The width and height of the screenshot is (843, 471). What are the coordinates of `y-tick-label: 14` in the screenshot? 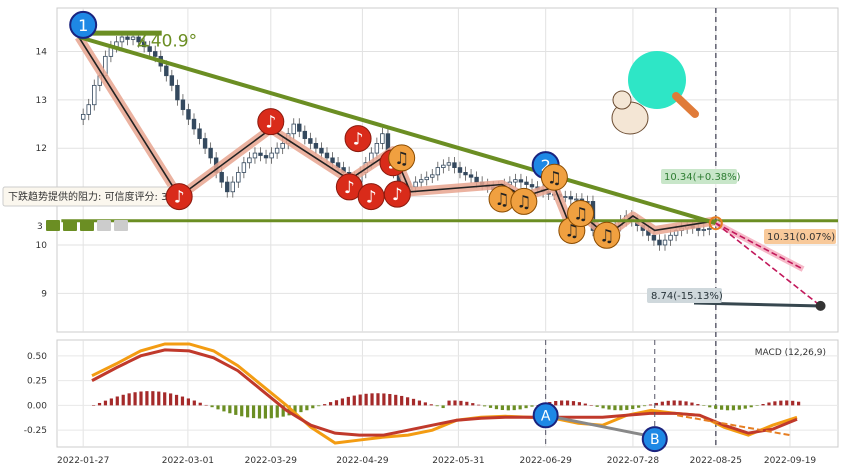 It's located at (42, 53).